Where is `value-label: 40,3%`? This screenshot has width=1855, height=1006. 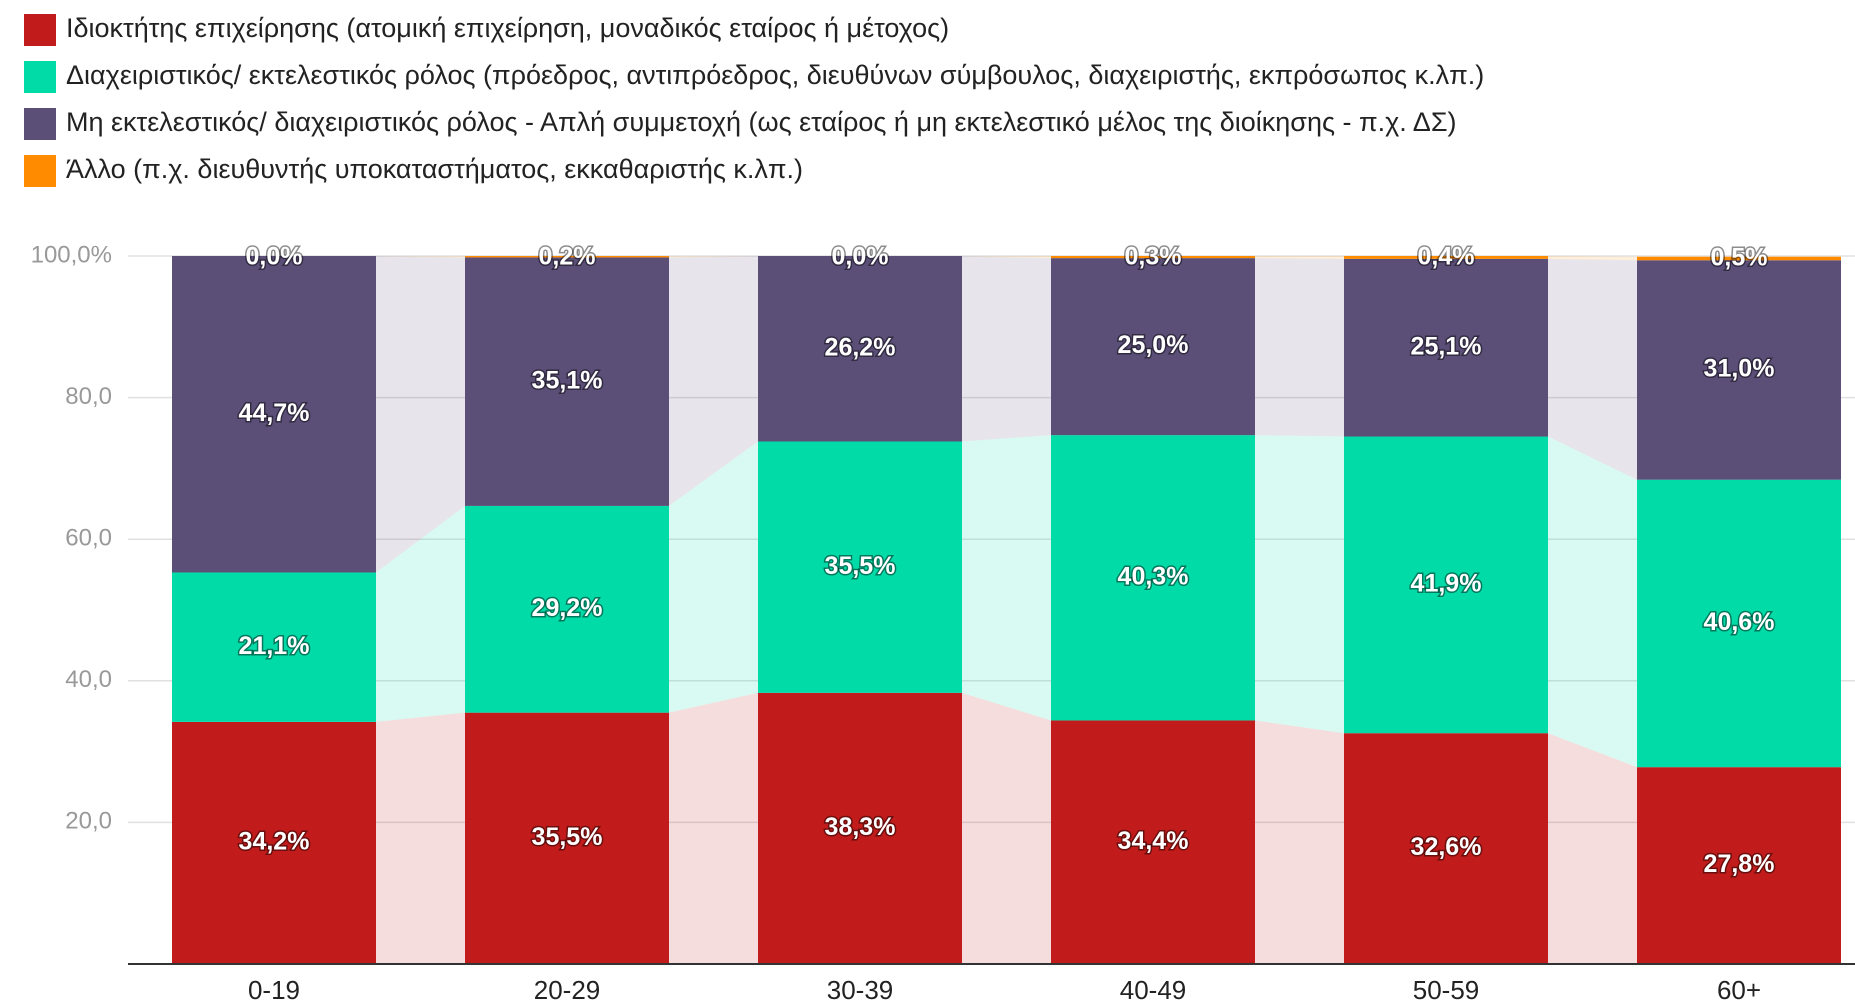 value-label: 40,3% is located at coordinates (1153, 576).